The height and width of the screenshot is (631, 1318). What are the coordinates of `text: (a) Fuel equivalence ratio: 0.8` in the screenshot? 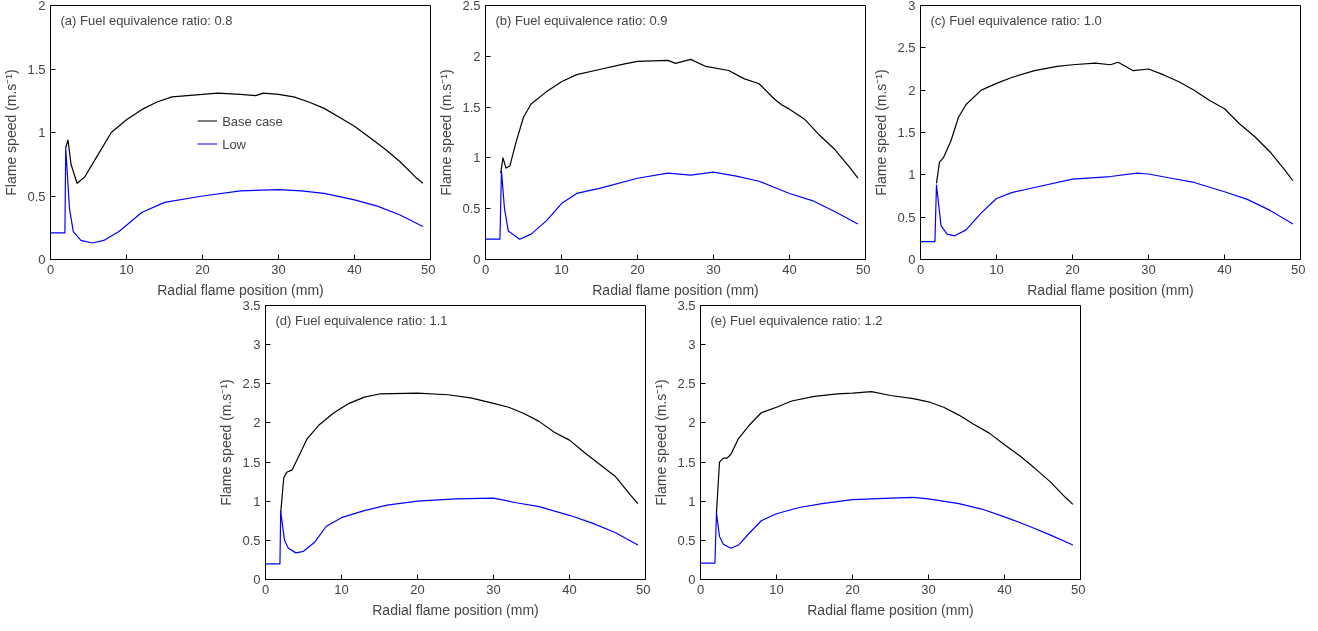 It's located at (146, 20).